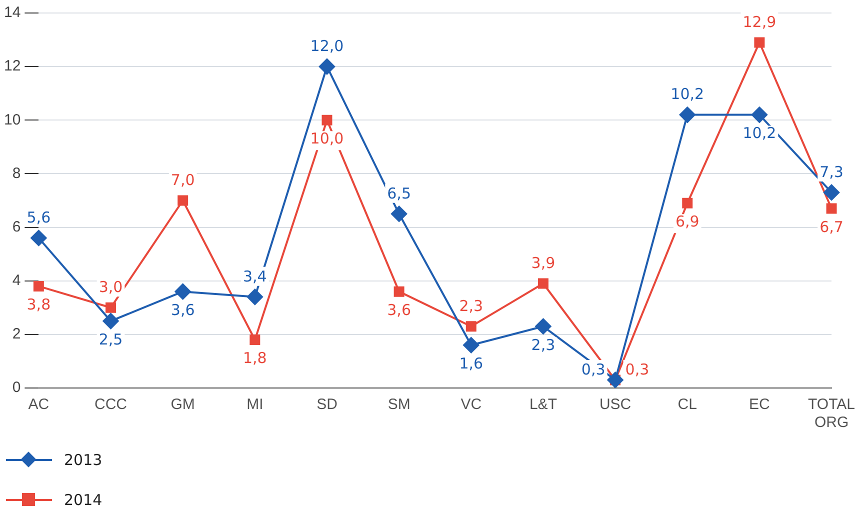  What do you see at coordinates (471, 405) in the screenshot?
I see `x-tick-label: VC` at bounding box center [471, 405].